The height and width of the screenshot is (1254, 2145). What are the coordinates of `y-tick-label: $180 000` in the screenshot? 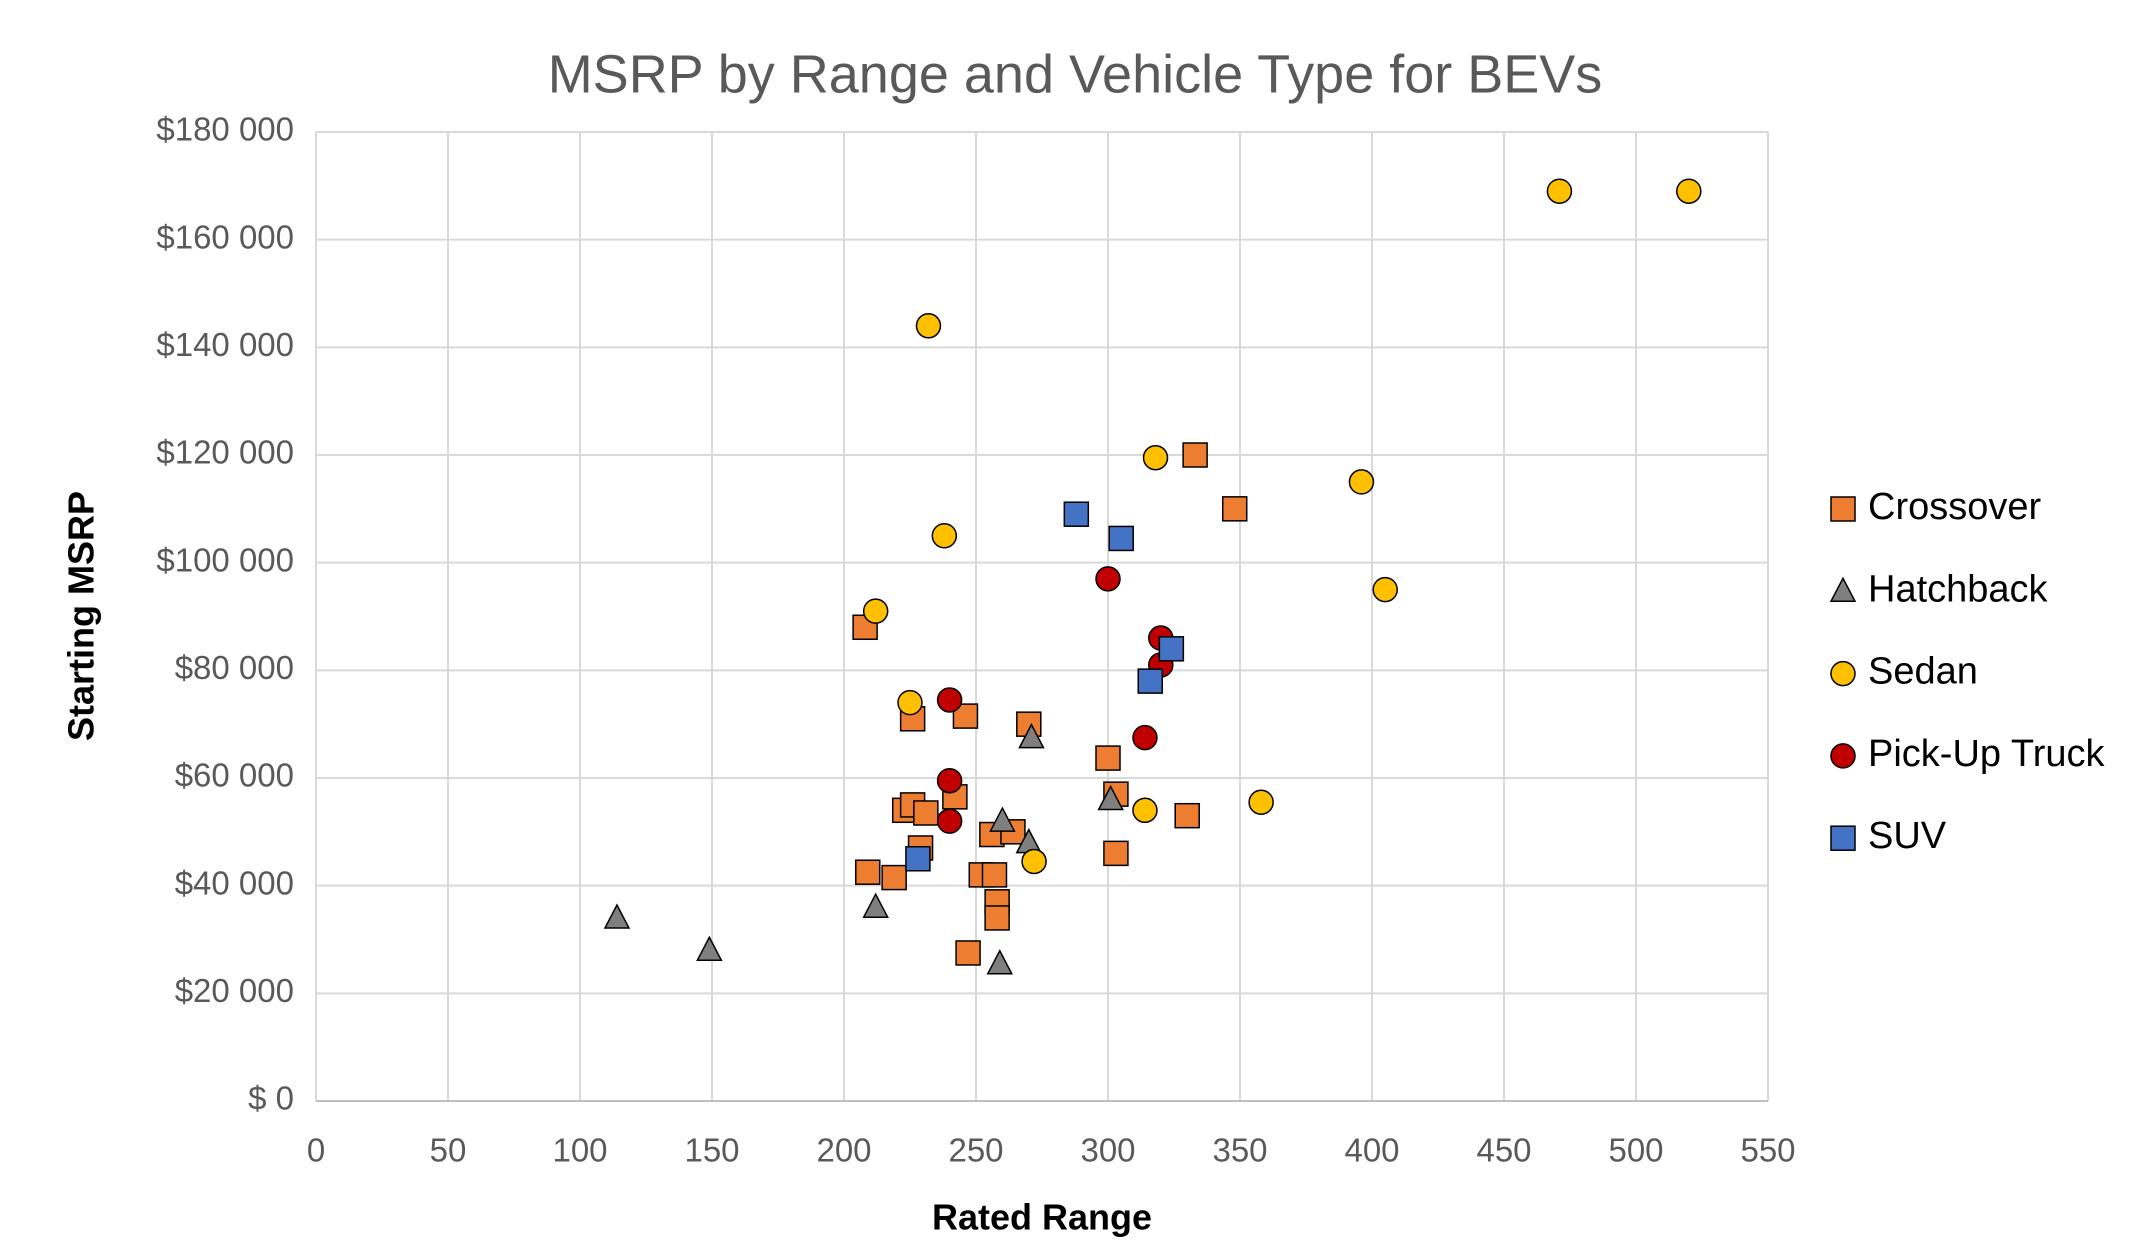 It's located at (225, 129).